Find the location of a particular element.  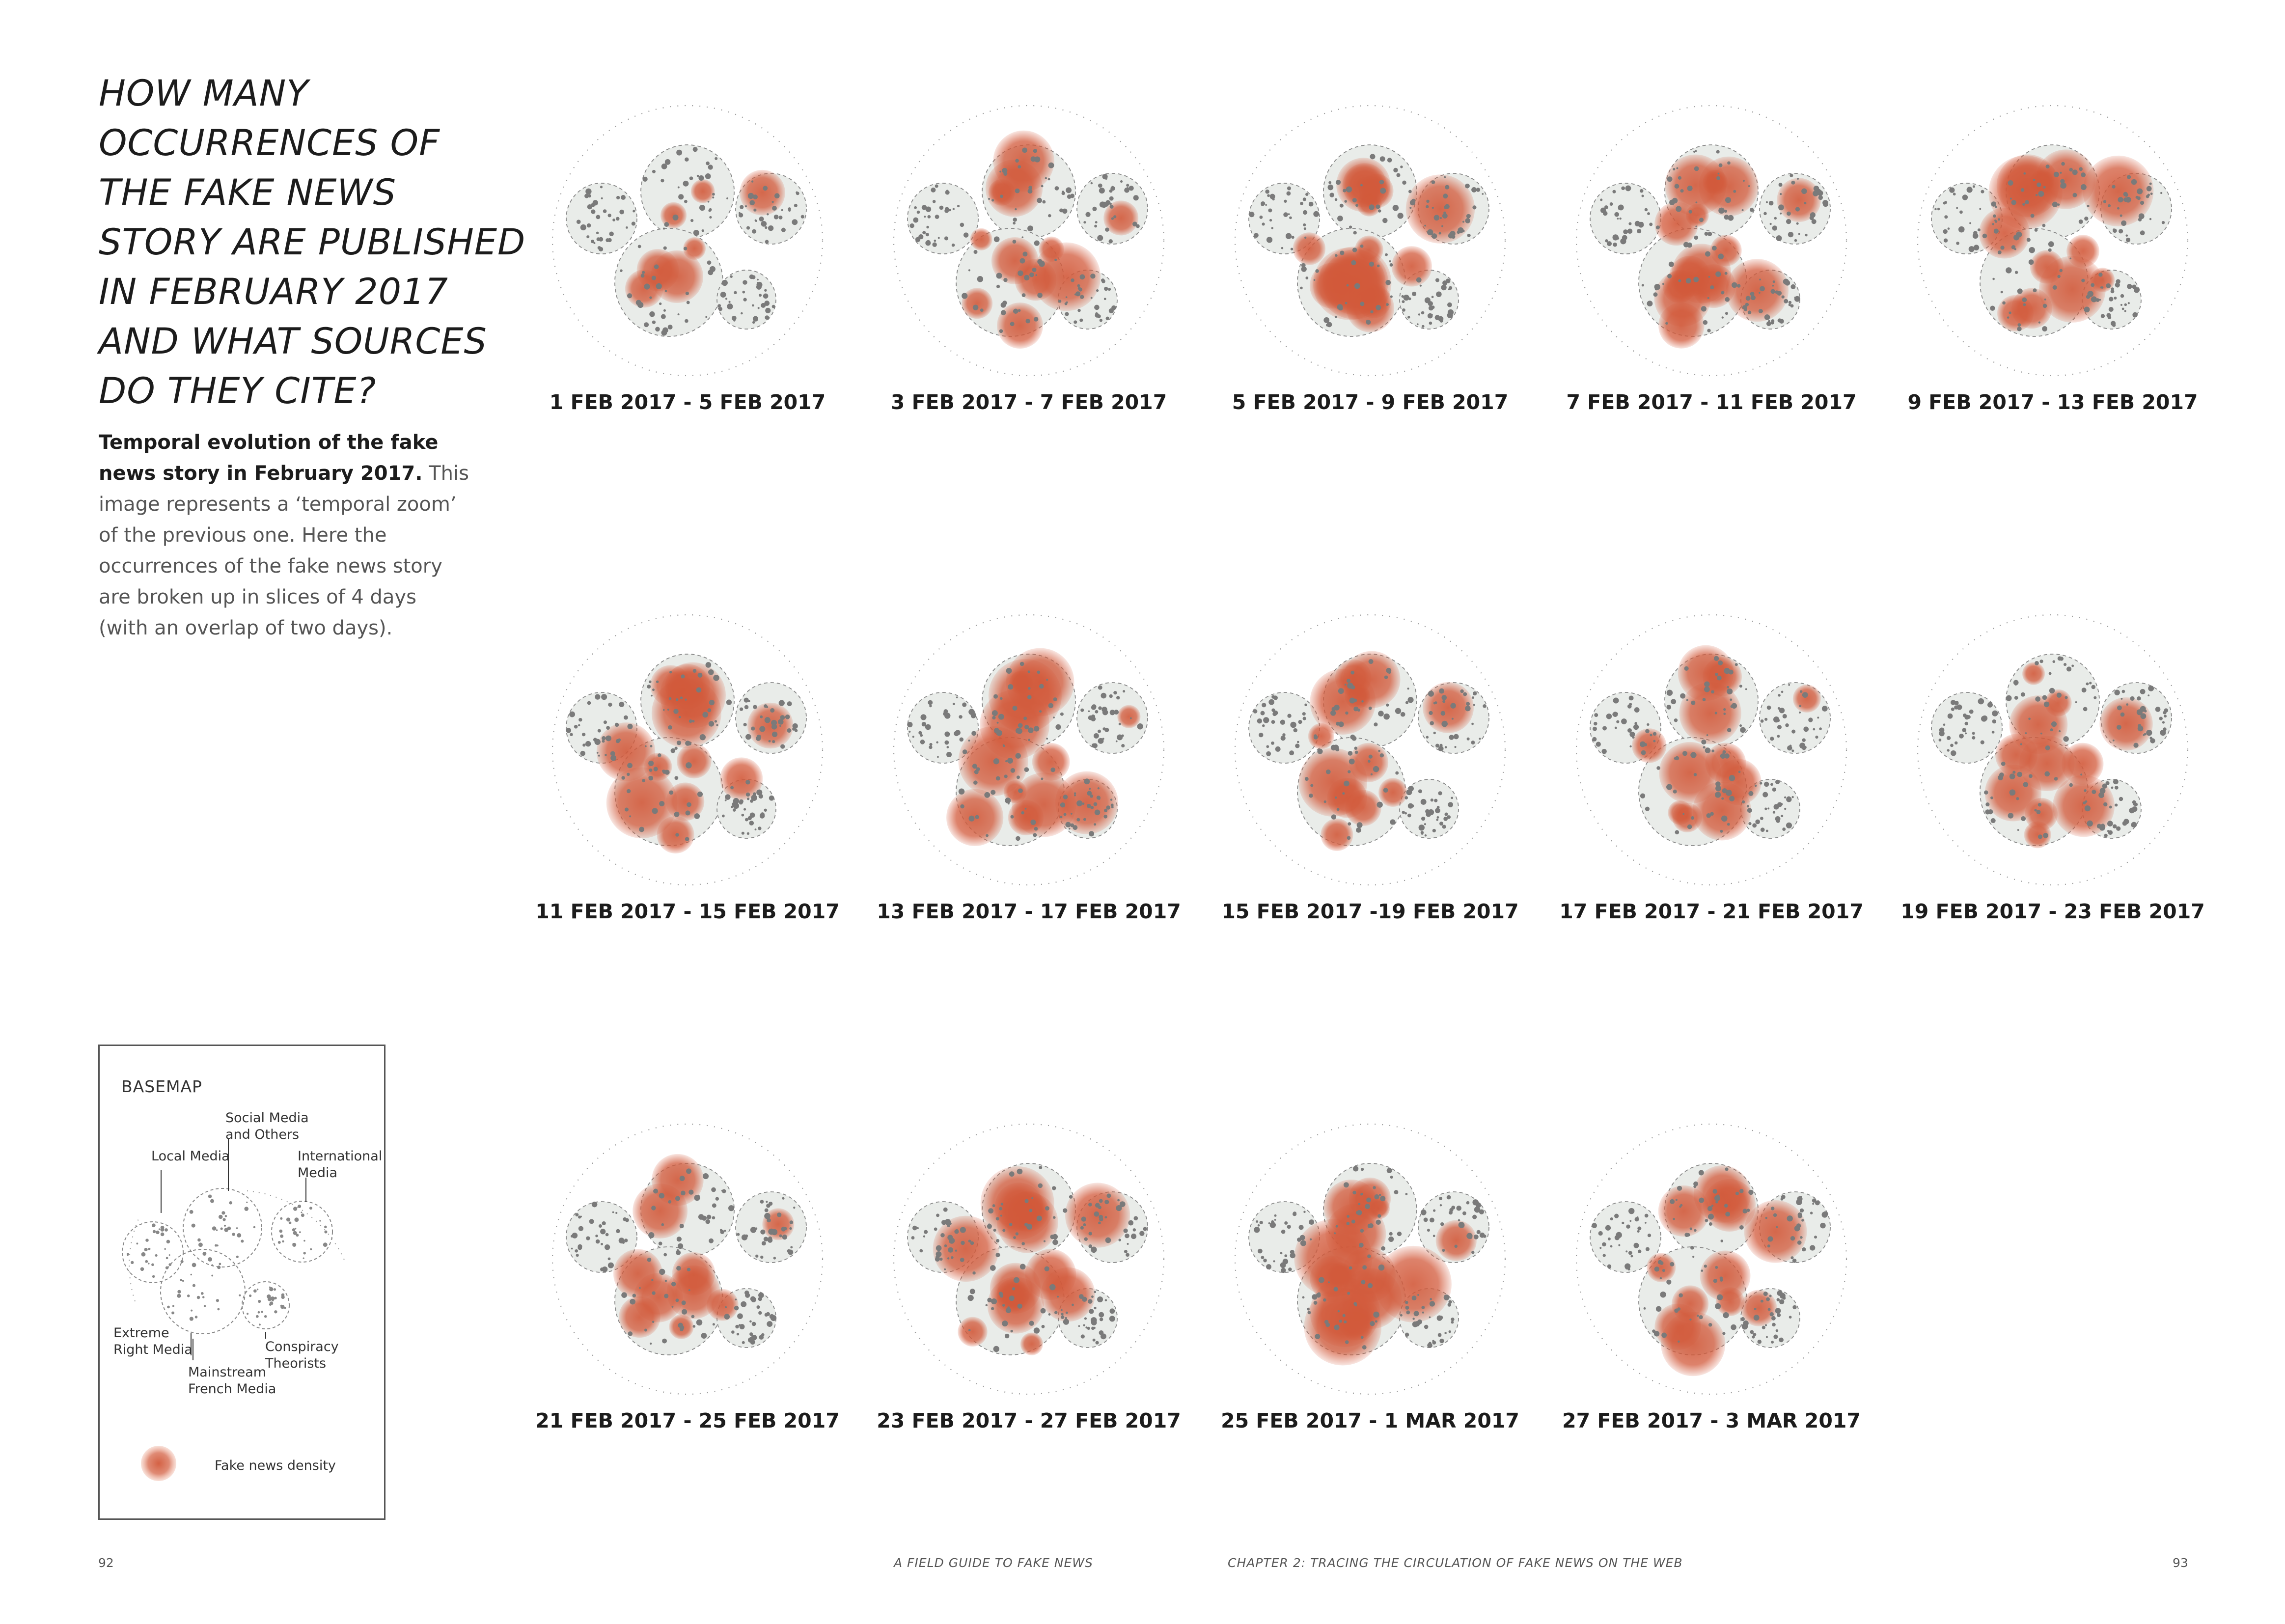

node-layer is located at coordinates (682, 752).